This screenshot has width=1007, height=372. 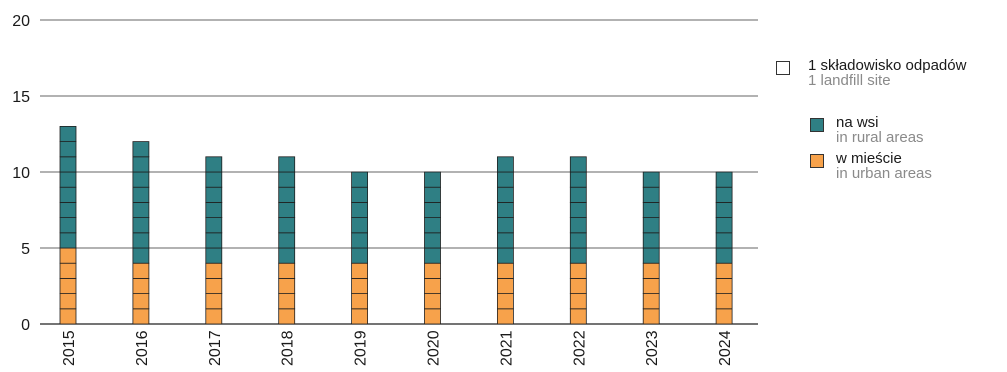 What do you see at coordinates (817, 161) in the screenshot?
I see `legend-swatch-urban` at bounding box center [817, 161].